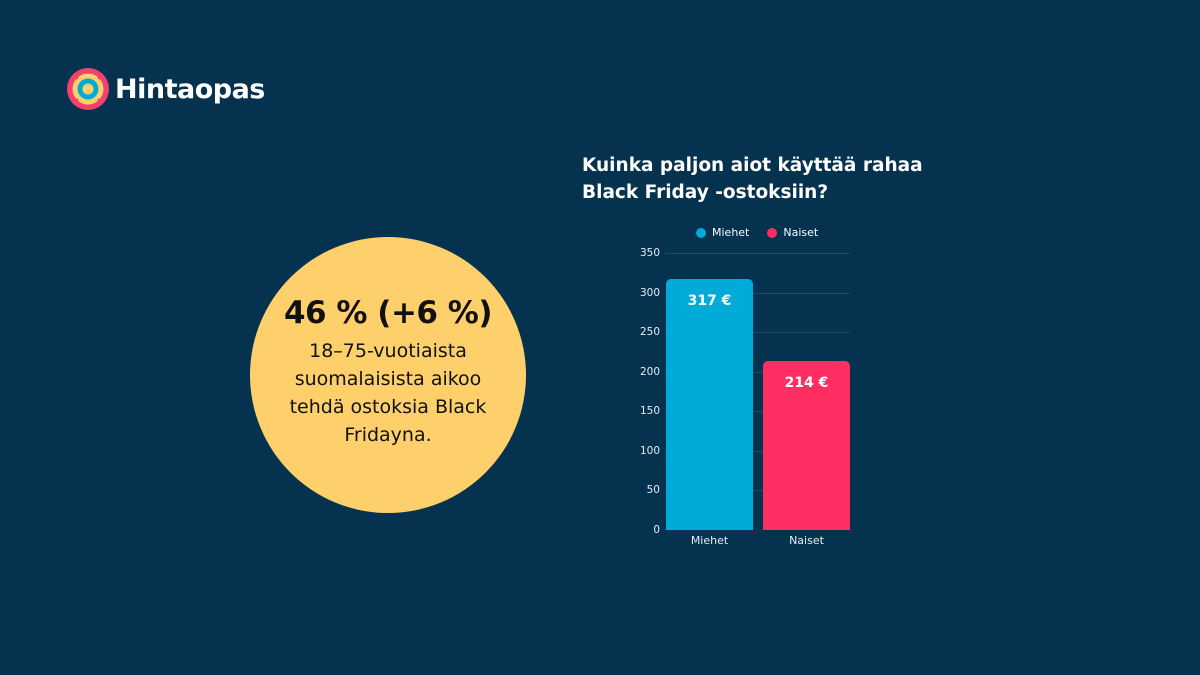  I want to click on y-tick-label: 350, so click(649, 253).